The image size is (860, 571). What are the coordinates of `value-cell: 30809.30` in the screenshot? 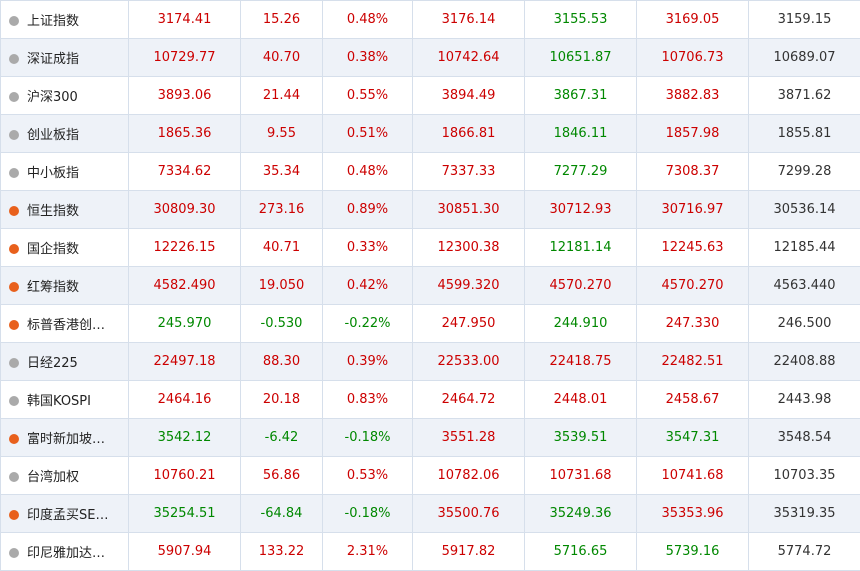 It's located at (185, 210).